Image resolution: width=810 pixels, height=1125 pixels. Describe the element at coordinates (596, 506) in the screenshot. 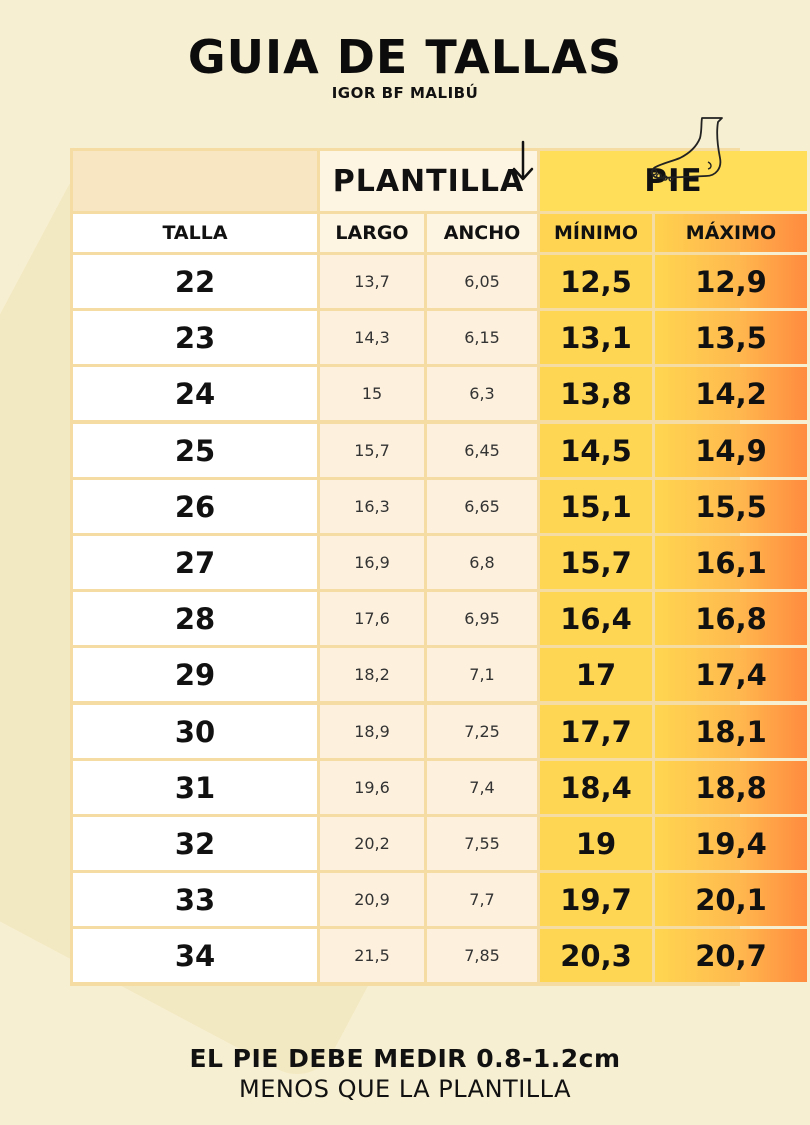

I see `minimo-cell: 15,1` at that location.